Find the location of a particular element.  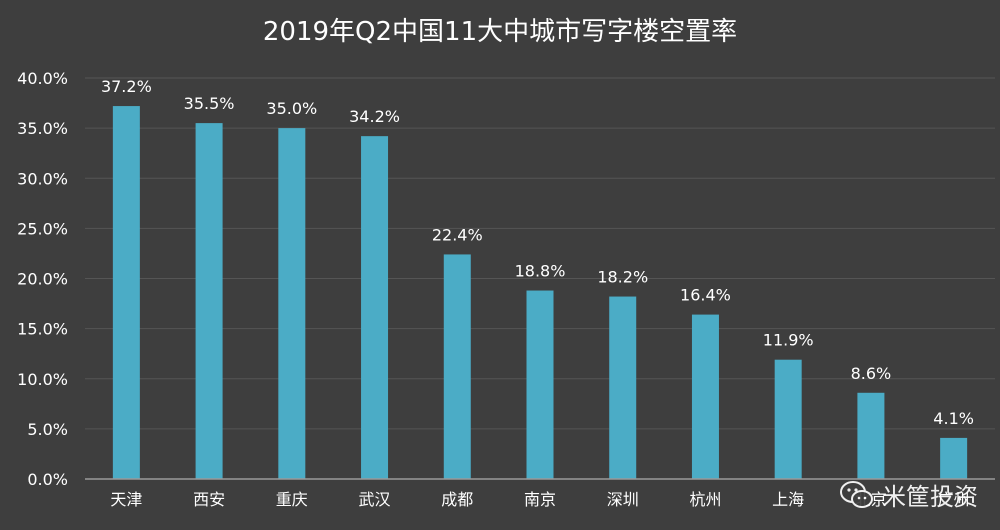

data-label: 8.6% is located at coordinates (871, 373).